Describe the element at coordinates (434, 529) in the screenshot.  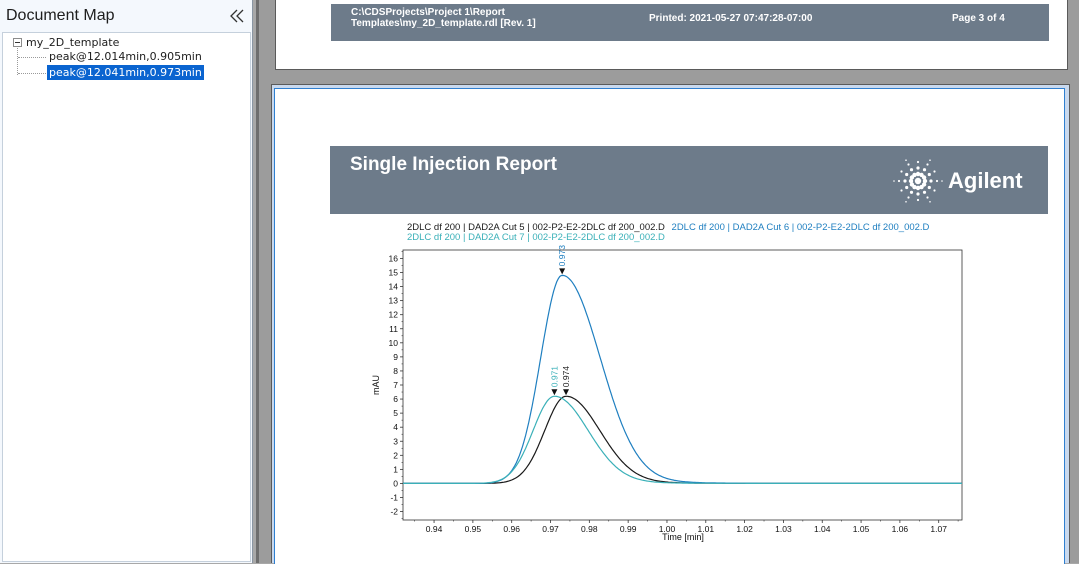
I see `x-tick-label: 0.94` at that location.